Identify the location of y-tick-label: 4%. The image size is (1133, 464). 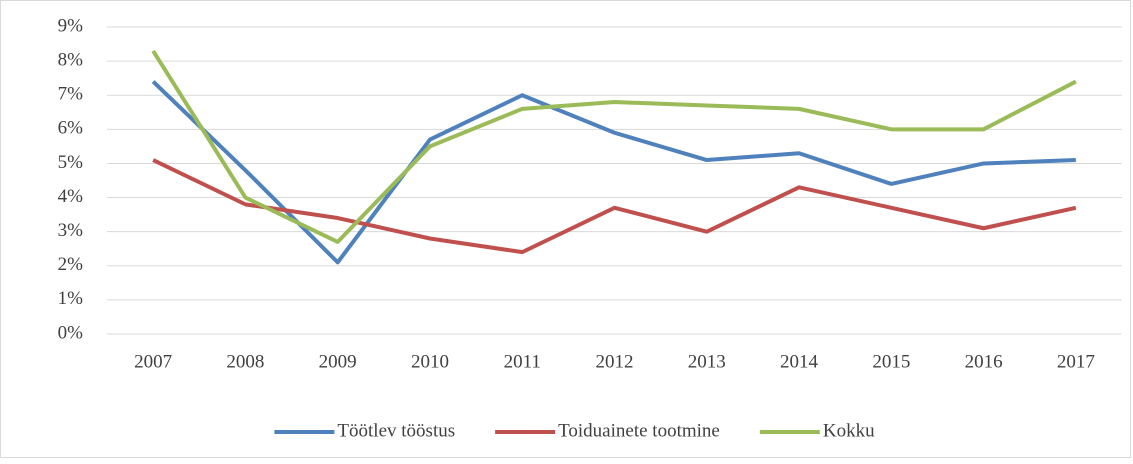
(71, 196).